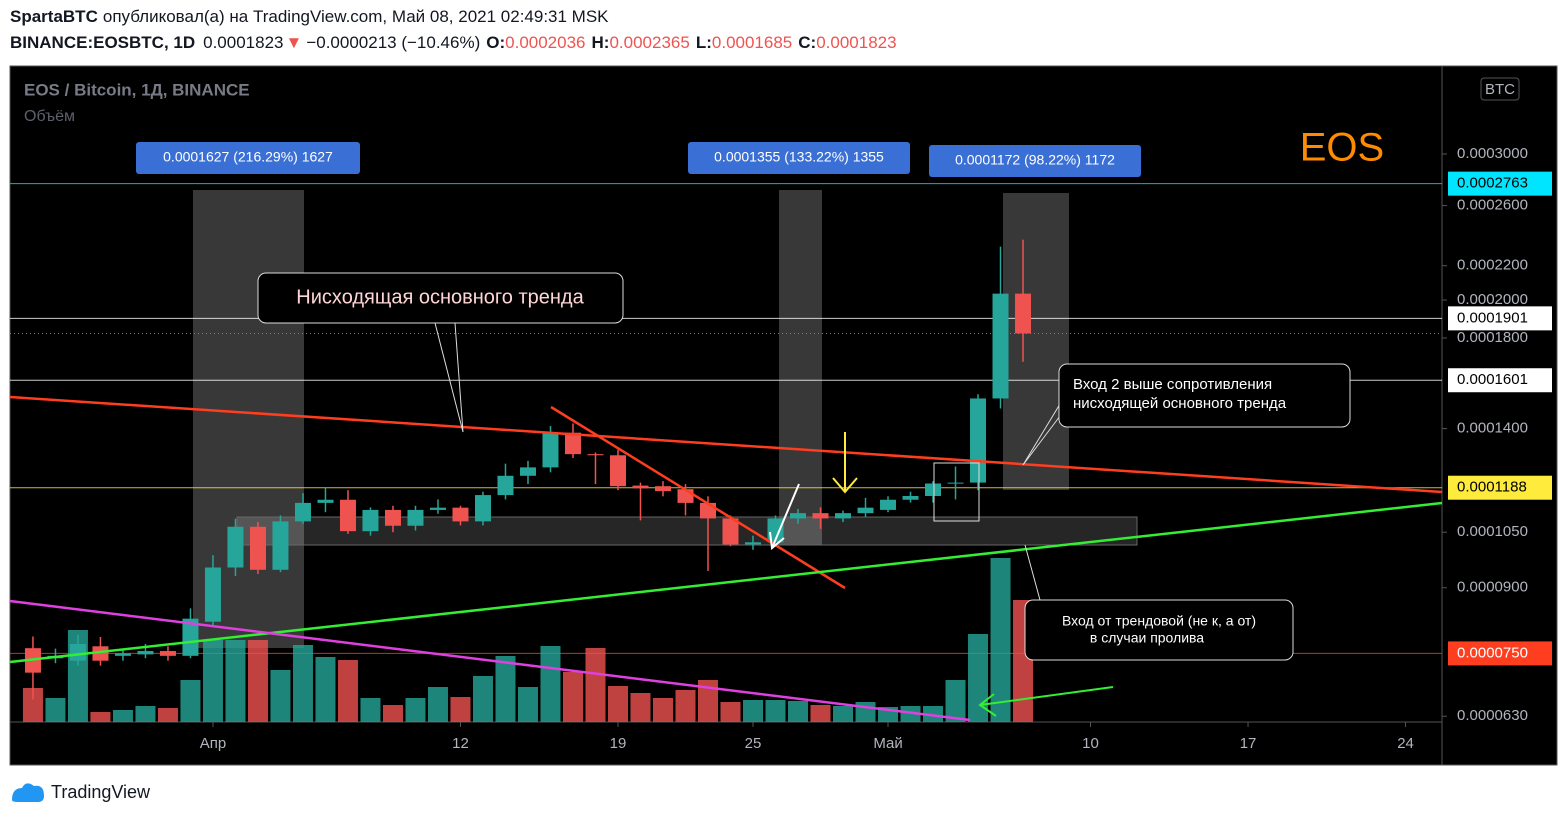 Image resolution: width=1567 pixels, height=820 pixels. Describe the element at coordinates (248, 158) in the screenshot. I see `range-label-box` at that location.